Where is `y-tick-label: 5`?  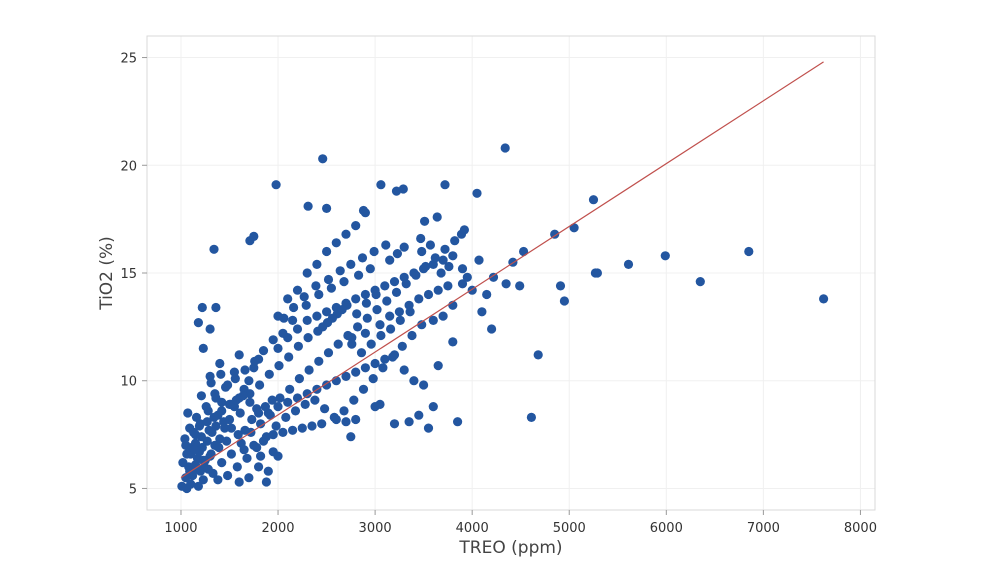
y-tick-label: 5 is located at coordinates (133, 489).